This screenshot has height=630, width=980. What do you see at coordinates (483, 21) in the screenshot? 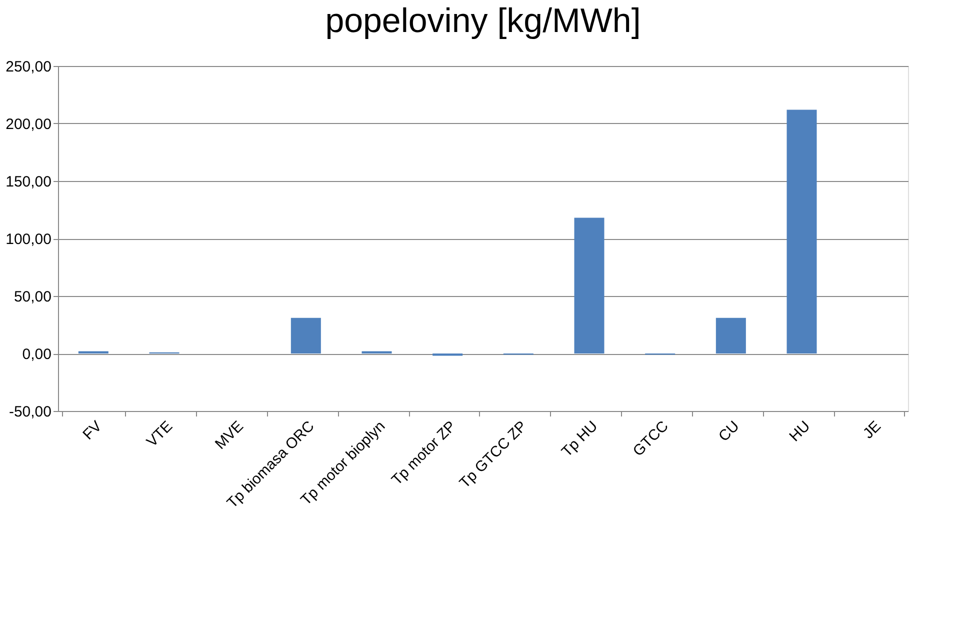
I see `chart-title: popeloviny [kg/MWh]` at bounding box center [483, 21].